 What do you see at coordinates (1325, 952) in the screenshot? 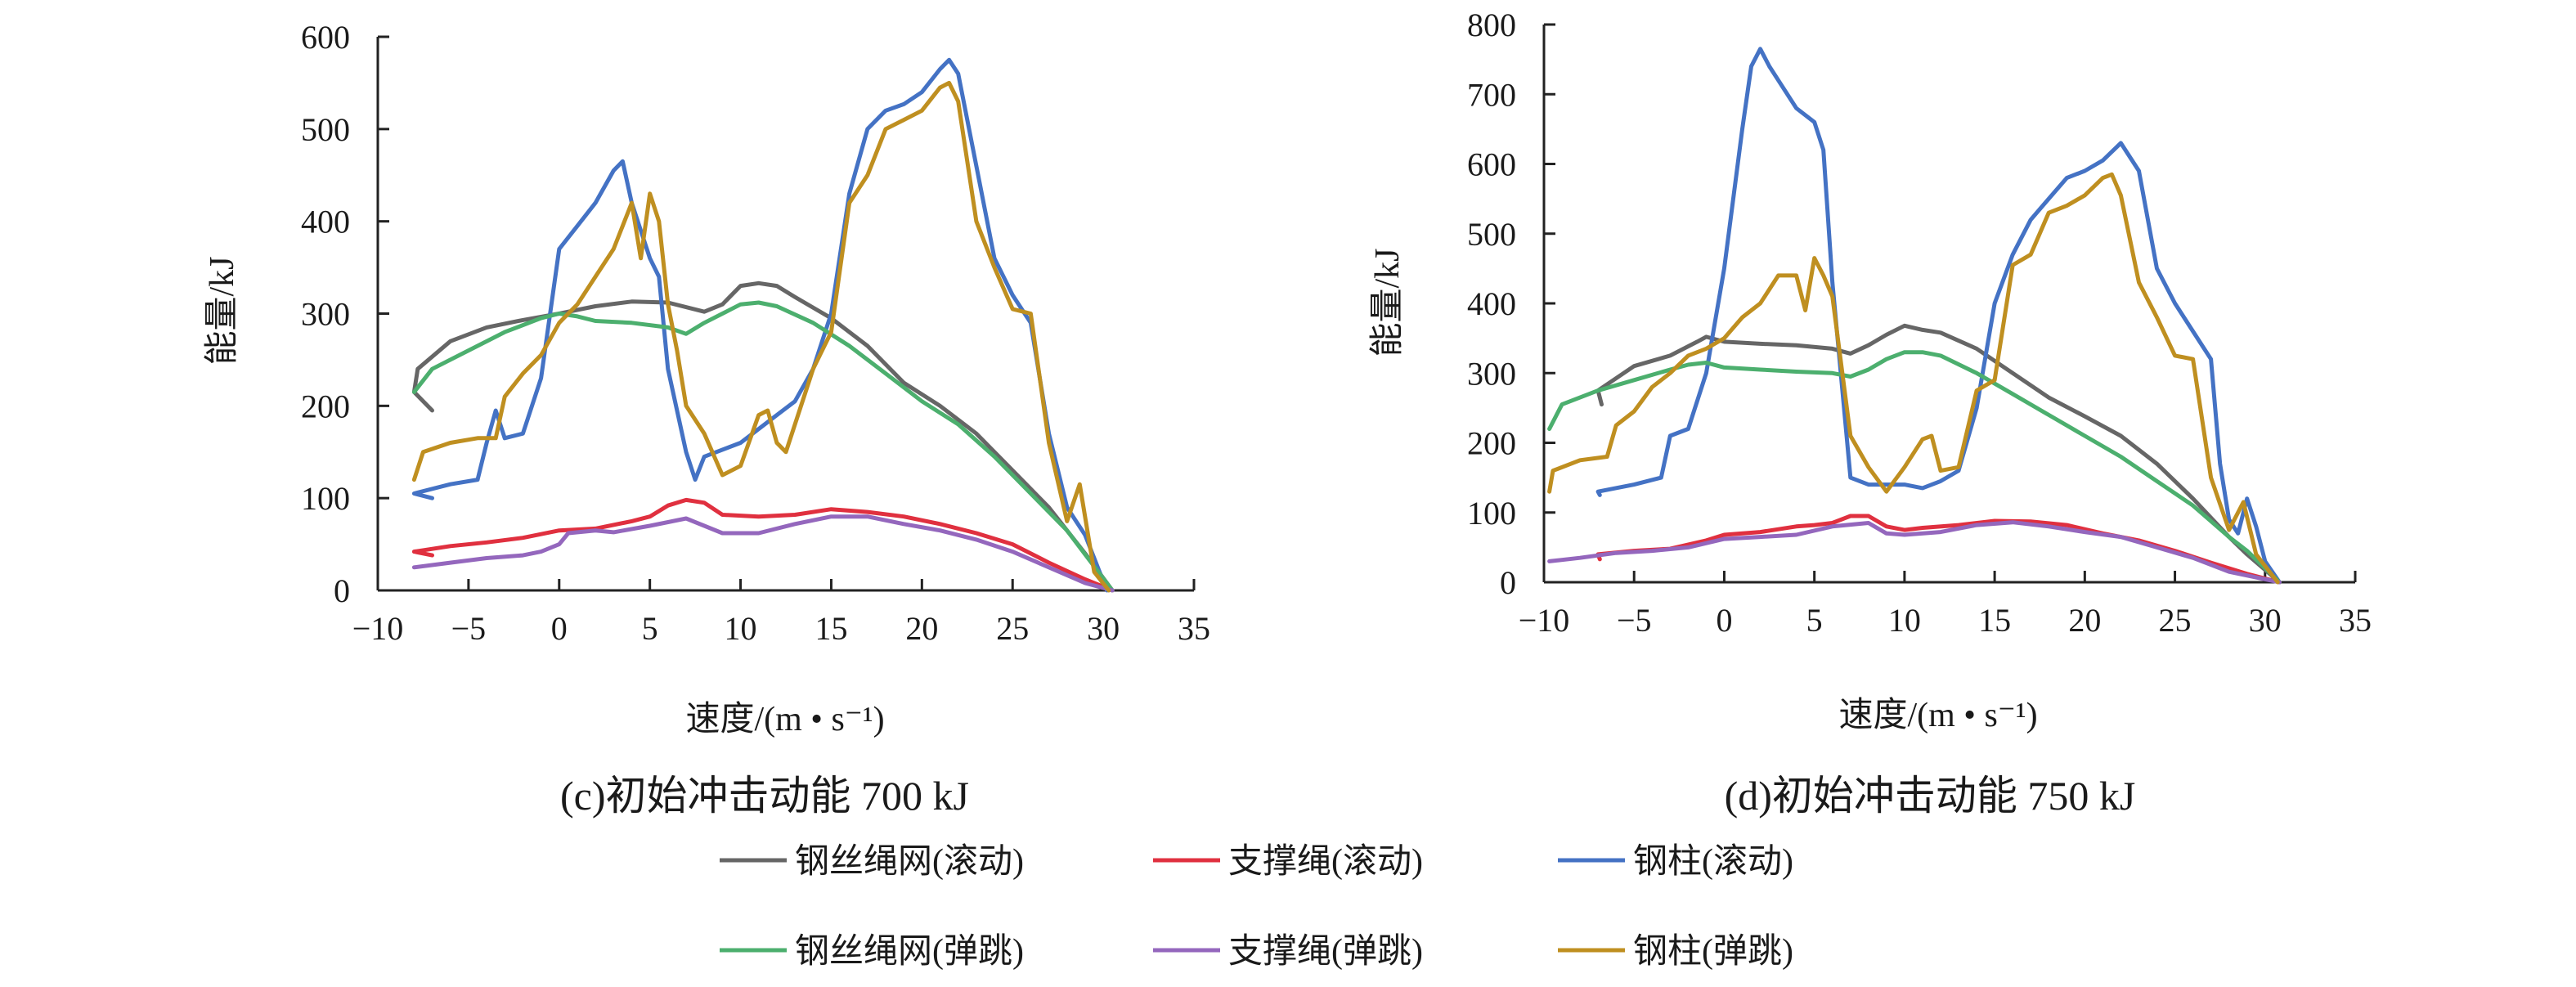
I see `legend-label: 支撑绳(弹跳)` at bounding box center [1325, 952].